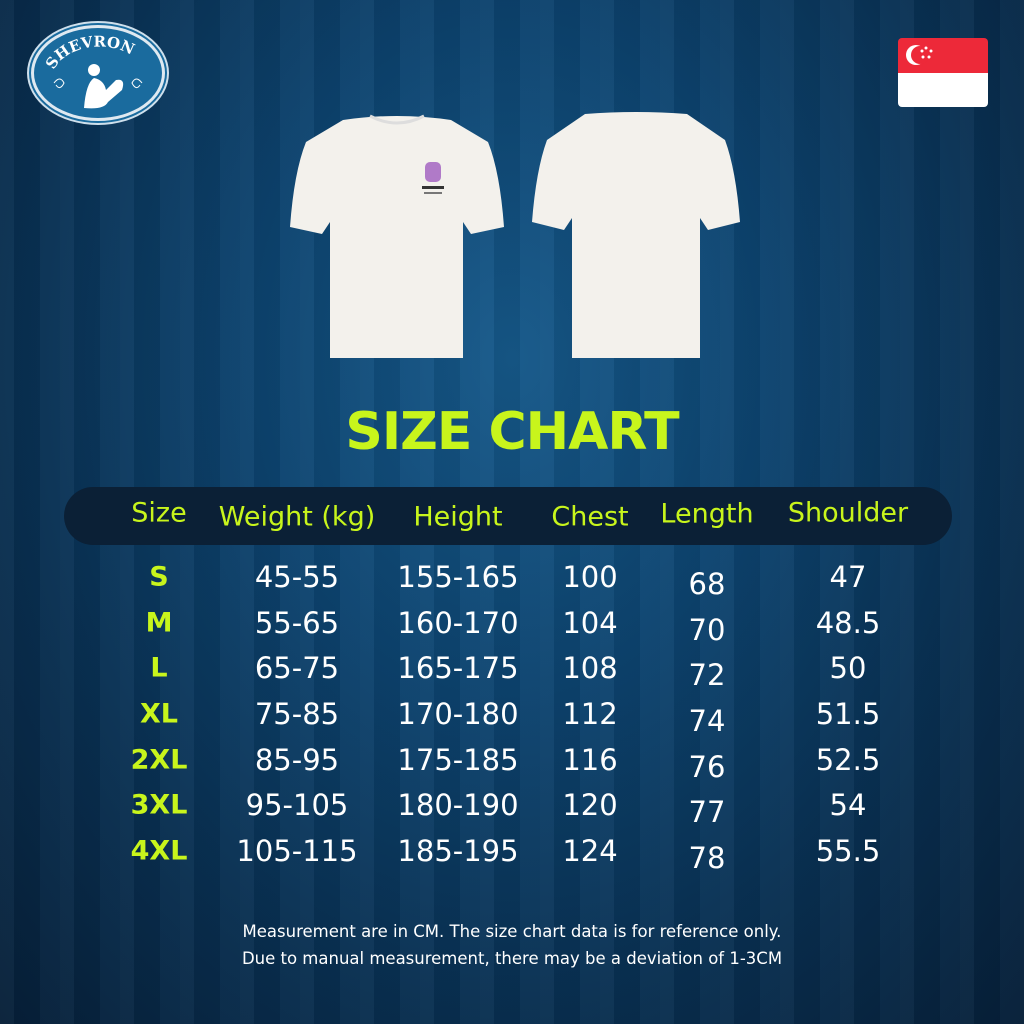  Describe the element at coordinates (458, 805) in the screenshot. I see `table-cell: 180-190` at that location.